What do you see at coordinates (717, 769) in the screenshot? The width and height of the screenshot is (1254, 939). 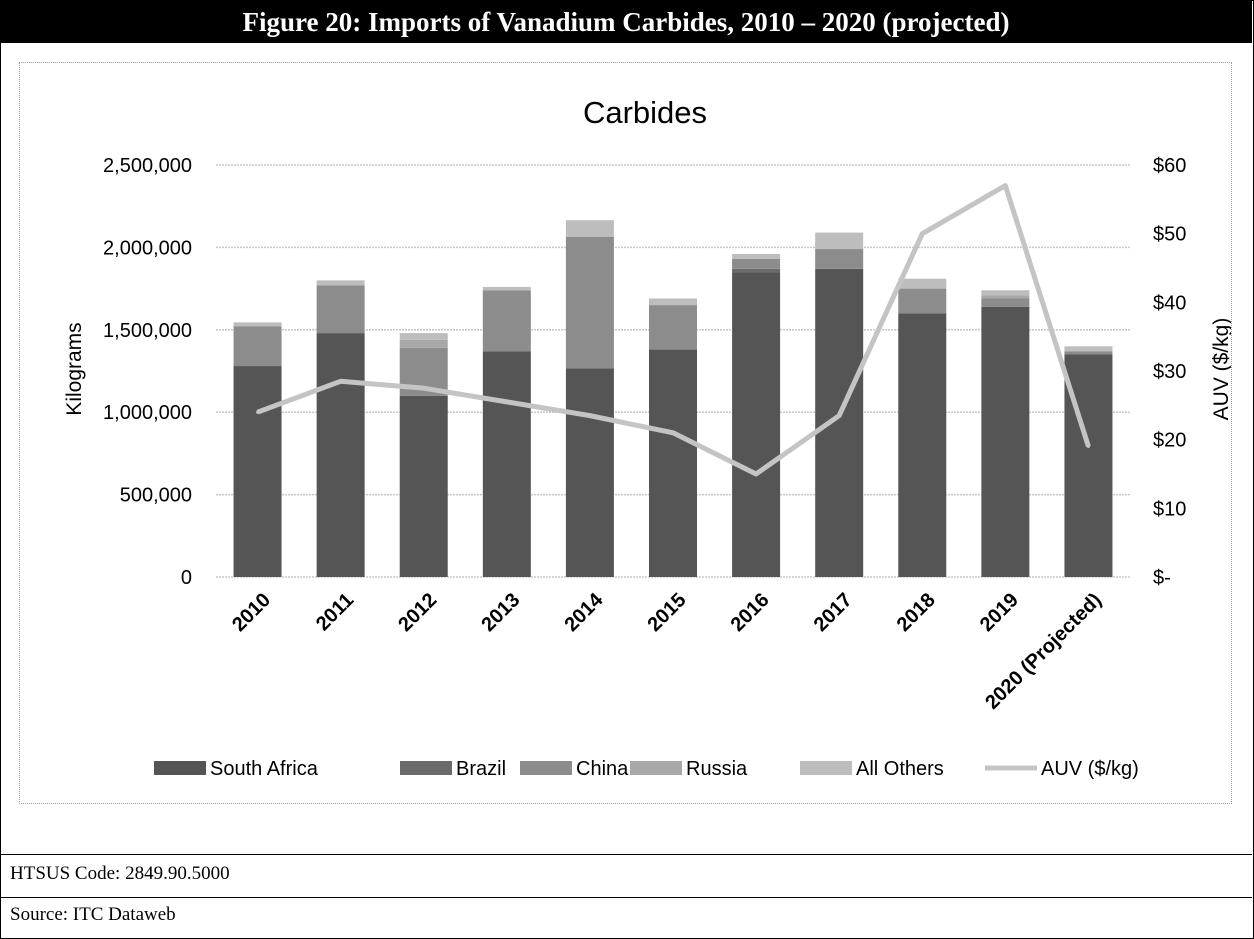 I see `legend-label: Russia` at bounding box center [717, 769].